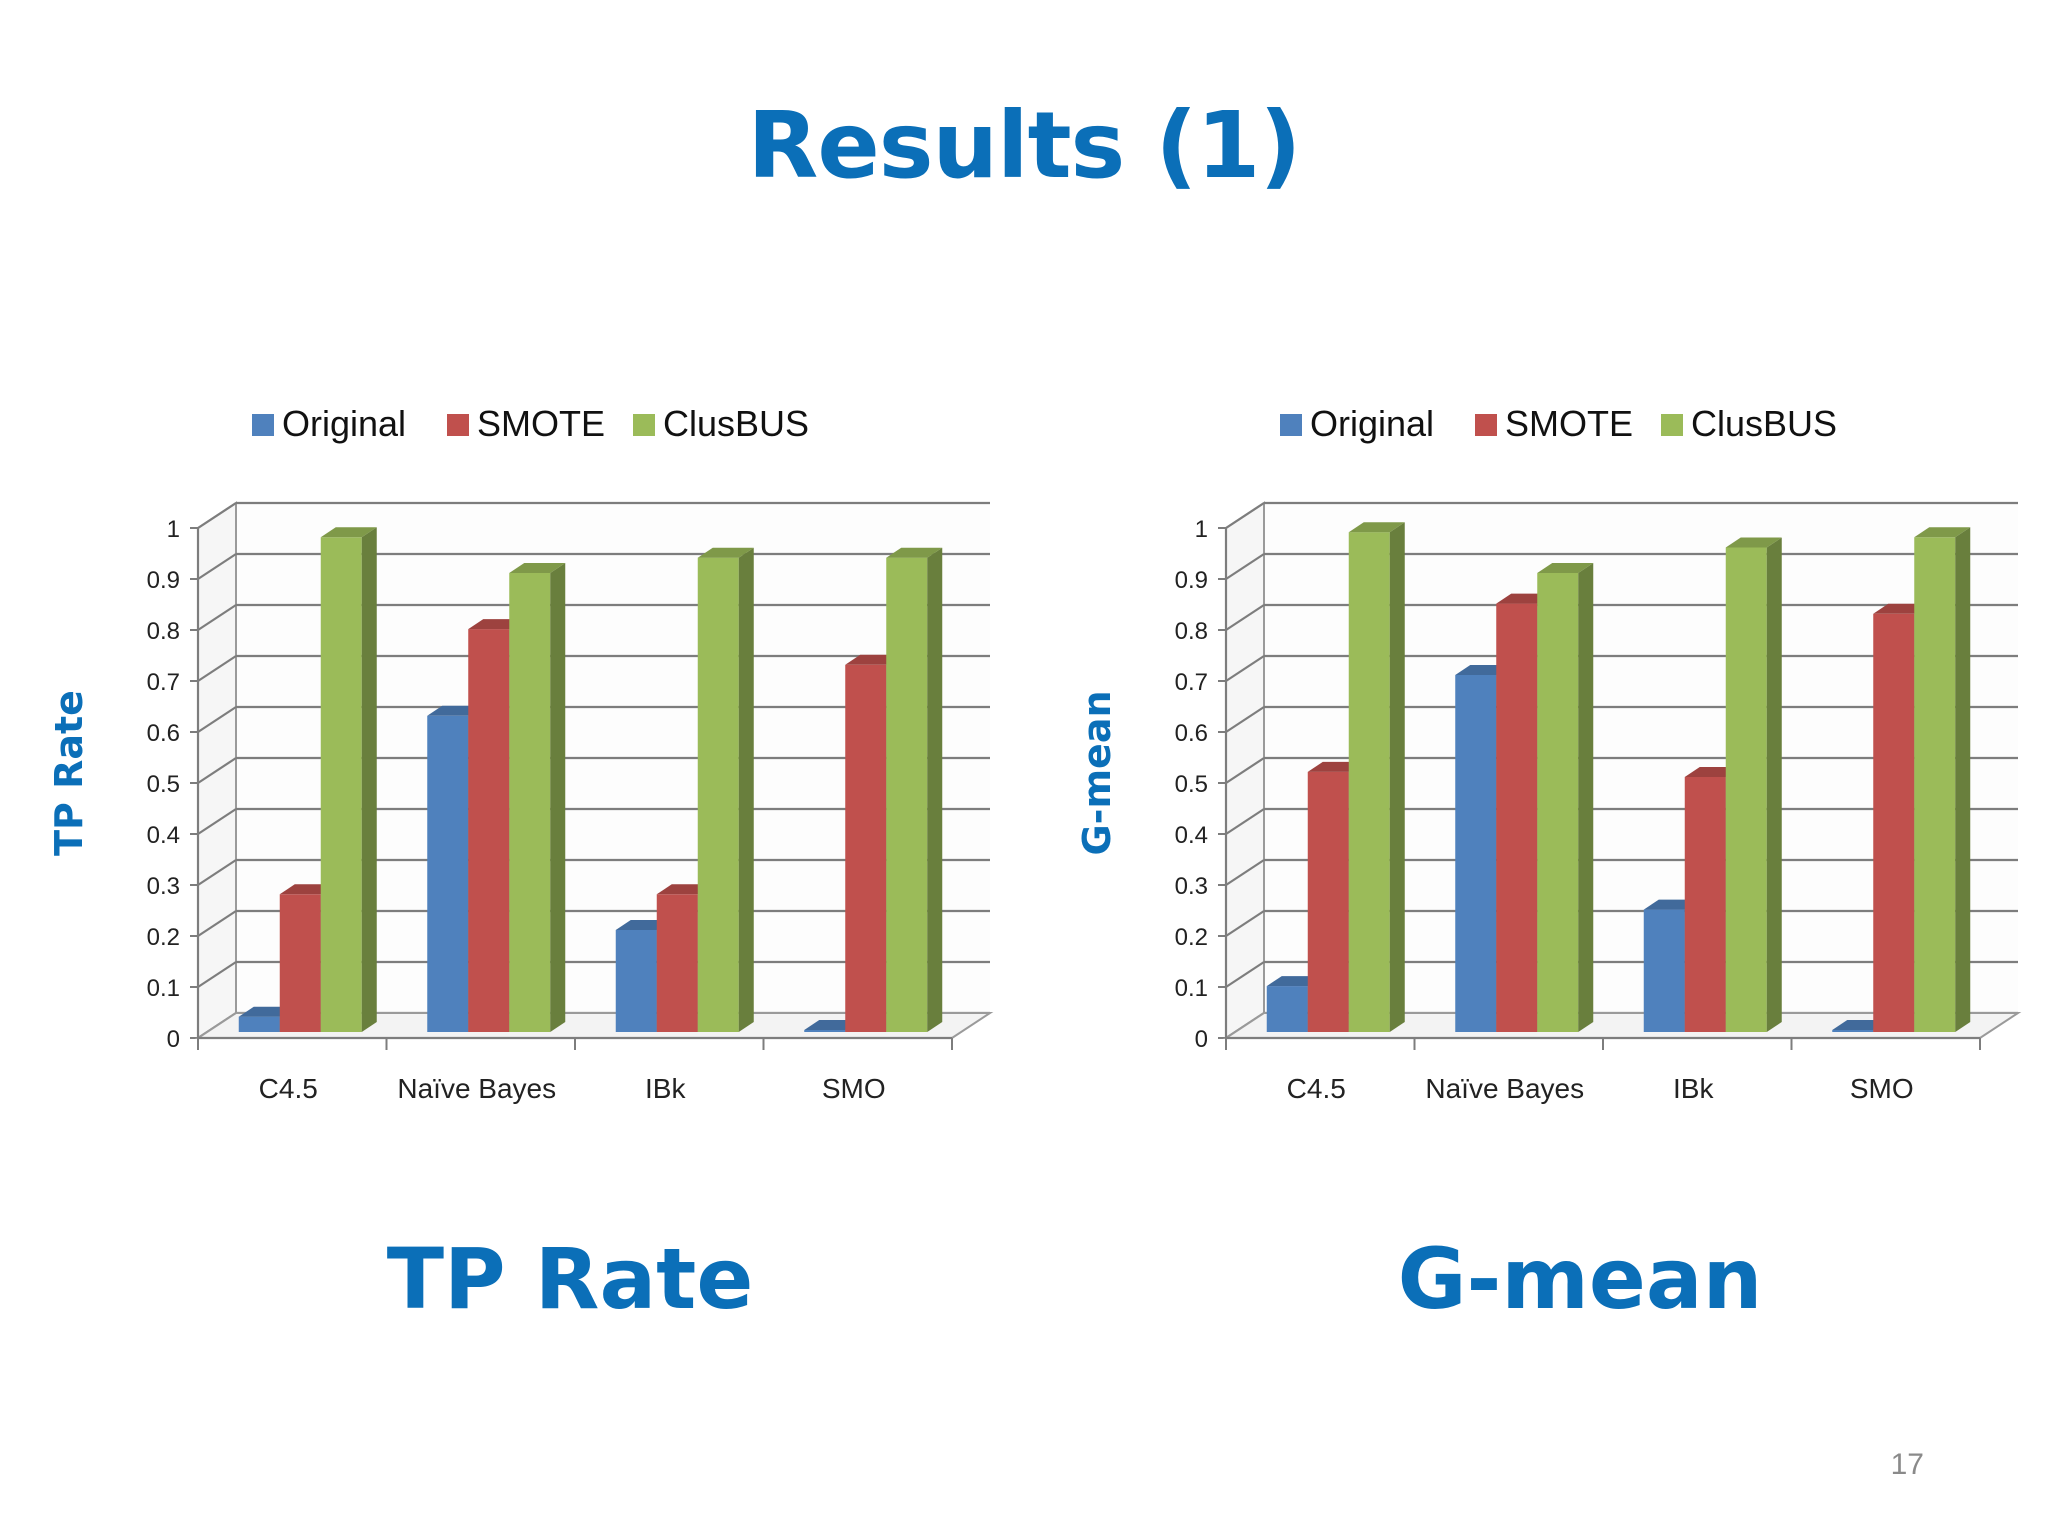  Describe the element at coordinates (1907, 1464) in the screenshot. I see `page-number: 17` at that location.